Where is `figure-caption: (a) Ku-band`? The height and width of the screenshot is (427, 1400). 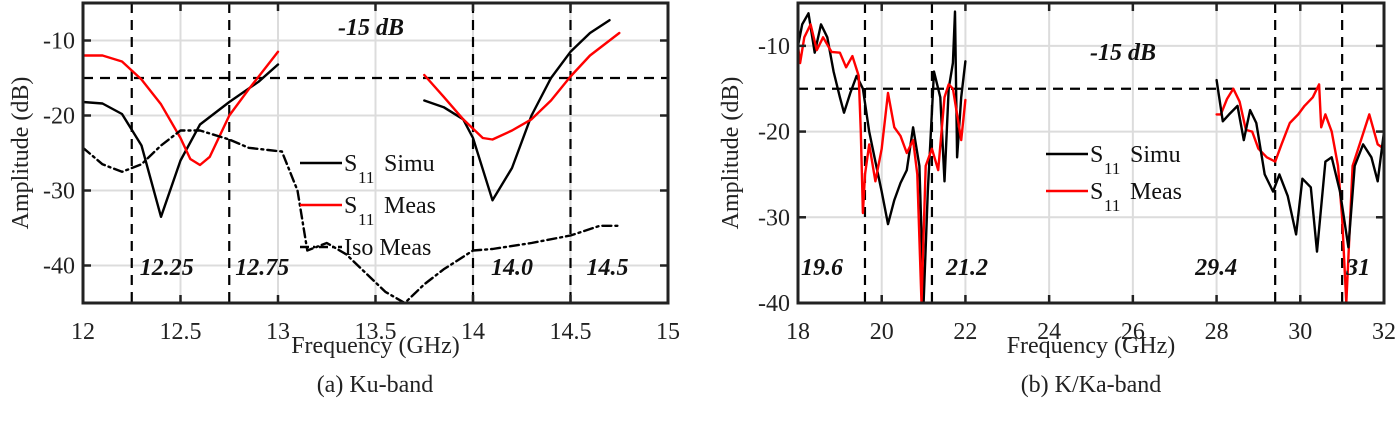
figure-caption: (a) Ku-band is located at coordinates (375, 385).